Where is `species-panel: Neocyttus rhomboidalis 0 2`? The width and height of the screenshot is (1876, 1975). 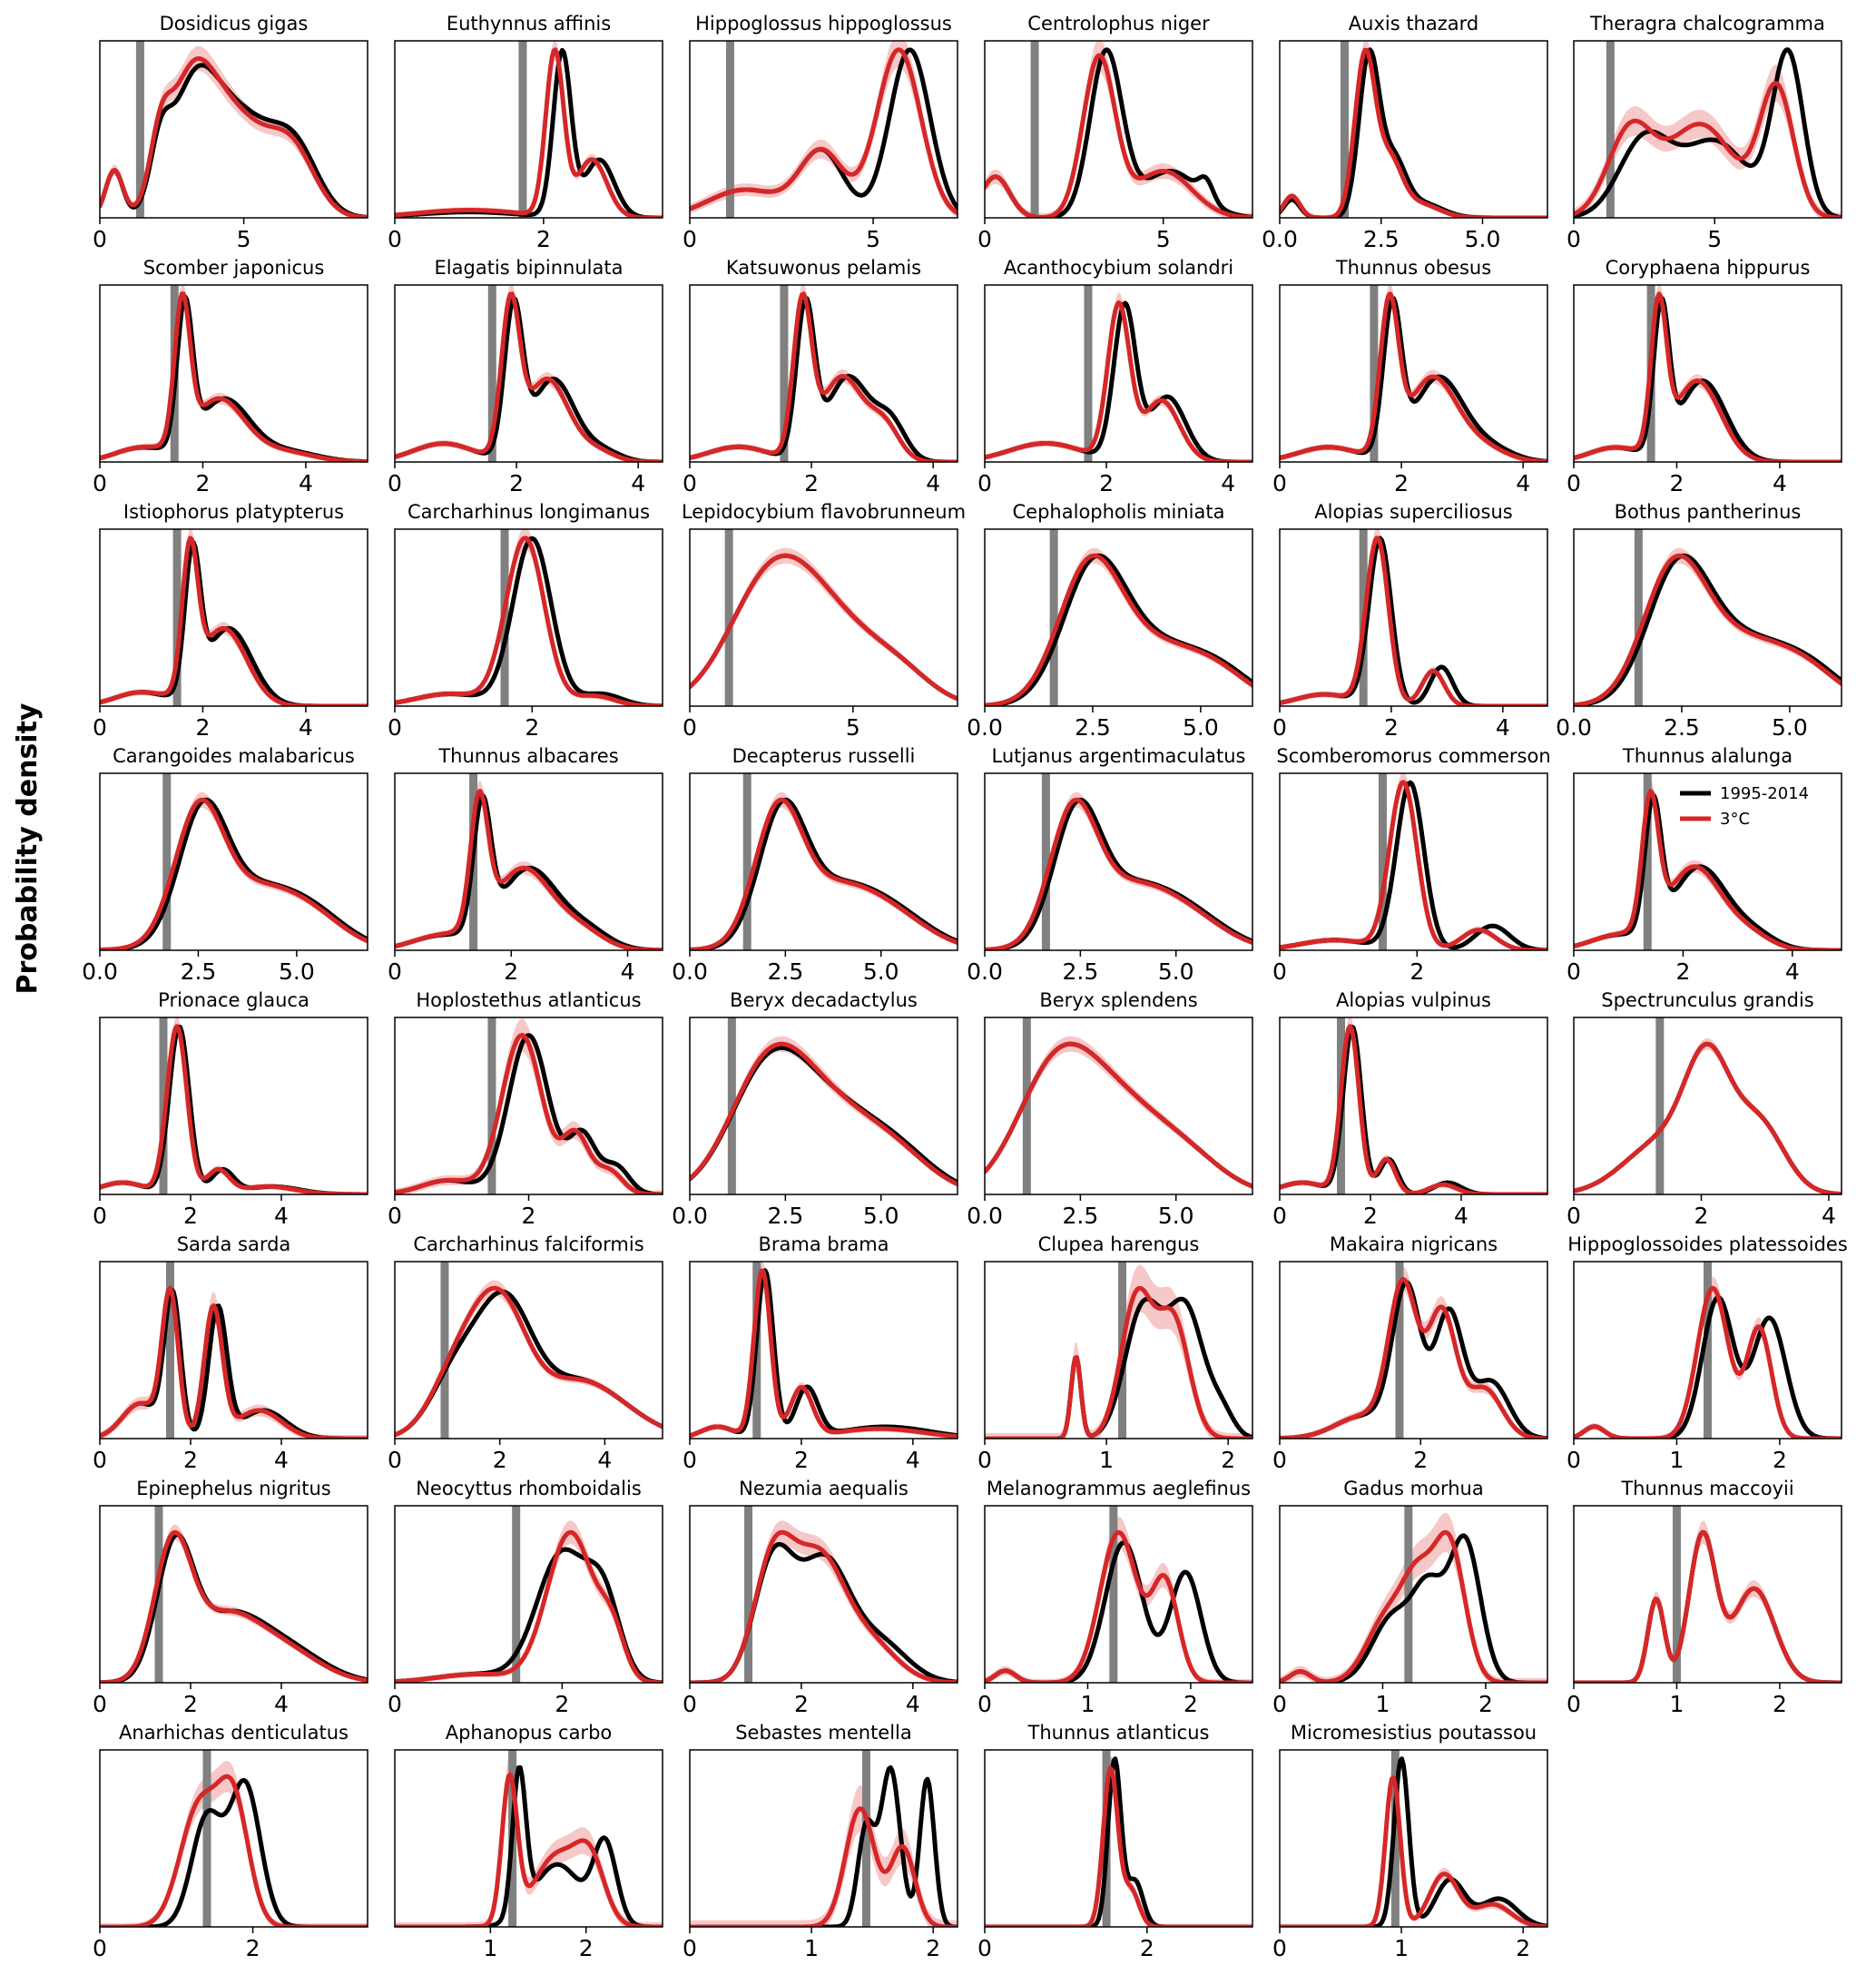
species-panel: Neocyttus rhomboidalis 0 2 is located at coordinates (525, 1597).